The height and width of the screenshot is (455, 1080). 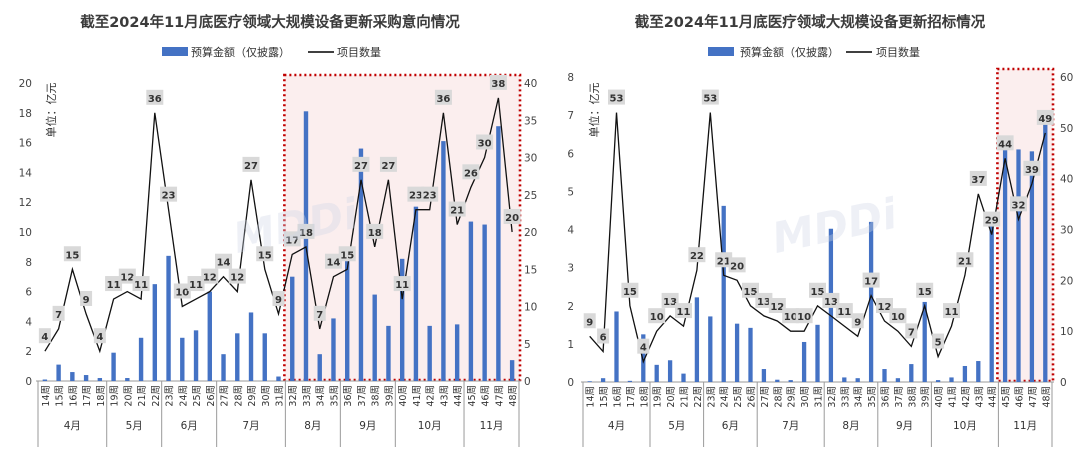 What do you see at coordinates (738, 397) in the screenshot?
I see `x-tick-label: 25周` at bounding box center [738, 397].